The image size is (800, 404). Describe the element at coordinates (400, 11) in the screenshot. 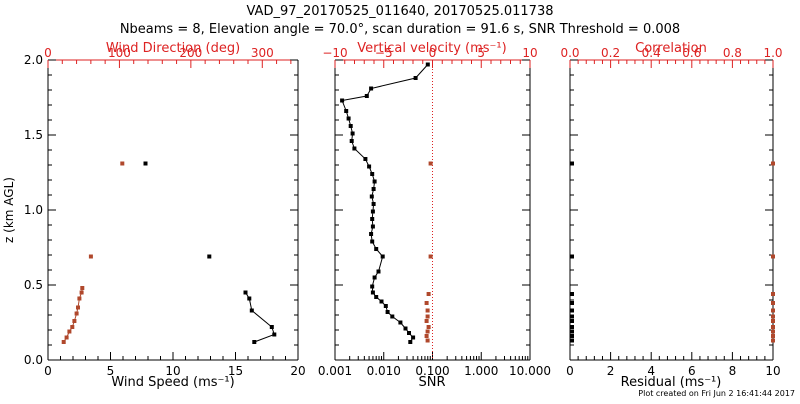

I see `title-line-1: VAD_97_20170525_011640, 20170525.011738` at that location.